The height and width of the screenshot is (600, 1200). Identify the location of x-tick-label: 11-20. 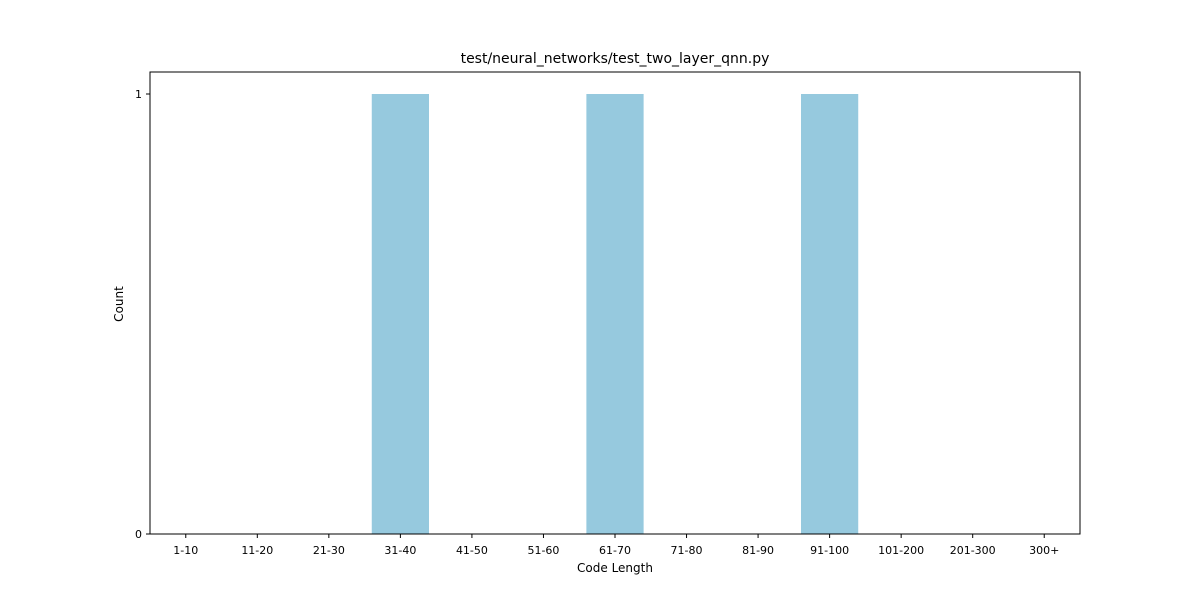
(257, 550).